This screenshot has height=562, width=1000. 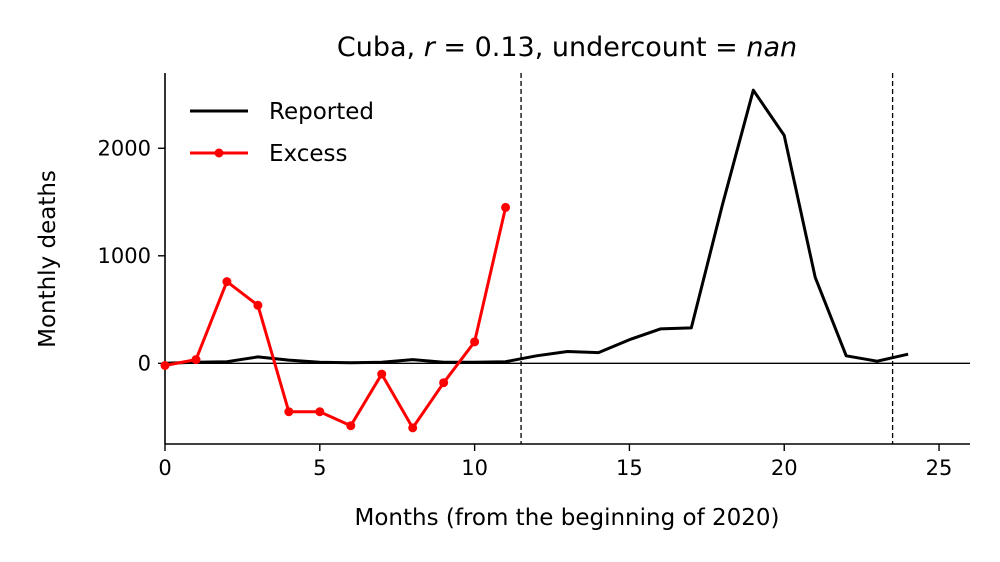 I want to click on x-axis-label: Months (from the beginning of 2020), so click(x=566, y=518).